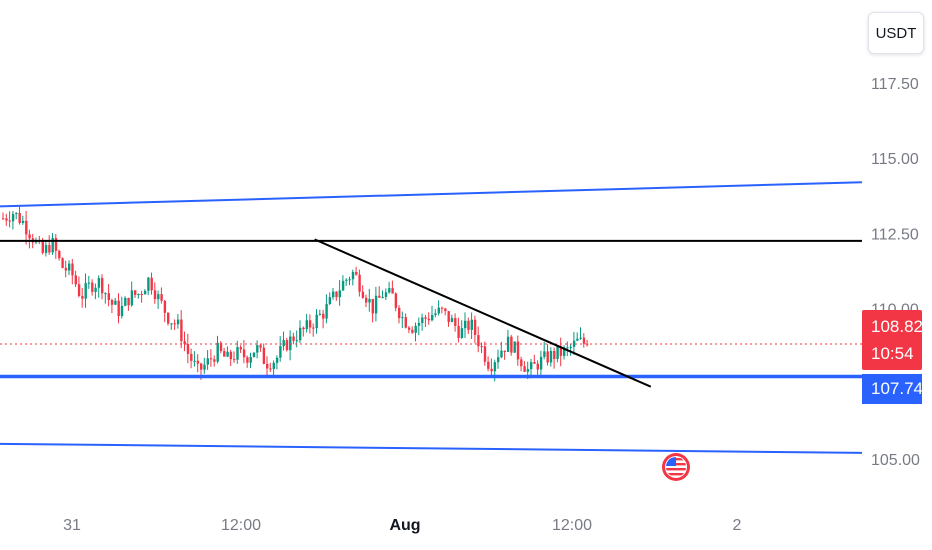 The image size is (932, 550). Describe the element at coordinates (892, 353) in the screenshot. I see `bar-countdown: 10:54` at that location.